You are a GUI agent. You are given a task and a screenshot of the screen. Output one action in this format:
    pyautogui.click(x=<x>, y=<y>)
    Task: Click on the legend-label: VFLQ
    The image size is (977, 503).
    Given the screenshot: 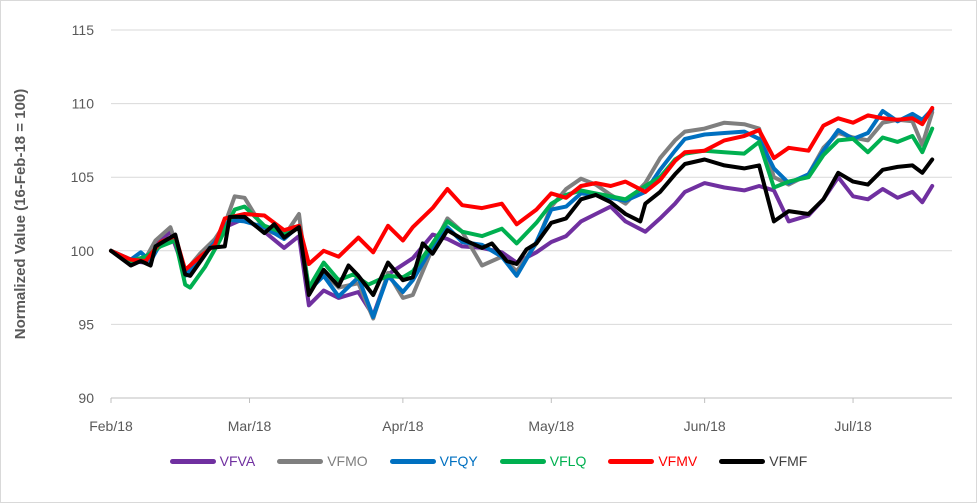 What is the action you would take?
    pyautogui.click(x=568, y=461)
    